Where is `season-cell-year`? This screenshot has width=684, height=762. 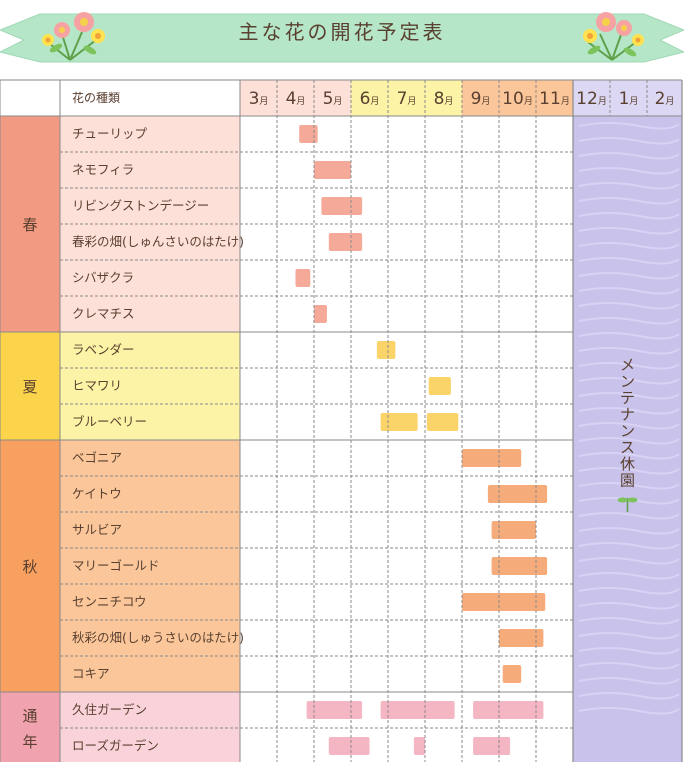 season-cell-year is located at coordinates (30, 727).